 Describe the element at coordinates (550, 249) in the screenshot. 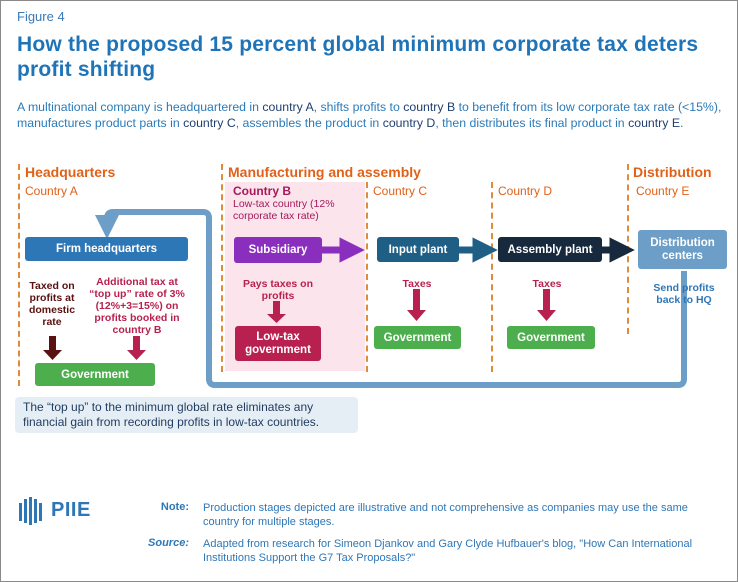

I see `assembly-plant-box: Assembly plant` at that location.